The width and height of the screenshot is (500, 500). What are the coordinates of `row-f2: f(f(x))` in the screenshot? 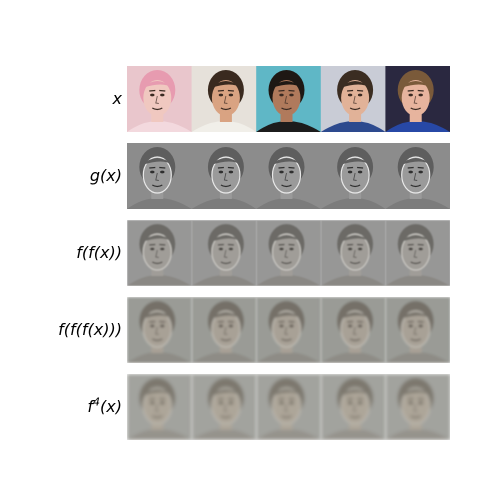 It's located at (250, 253).